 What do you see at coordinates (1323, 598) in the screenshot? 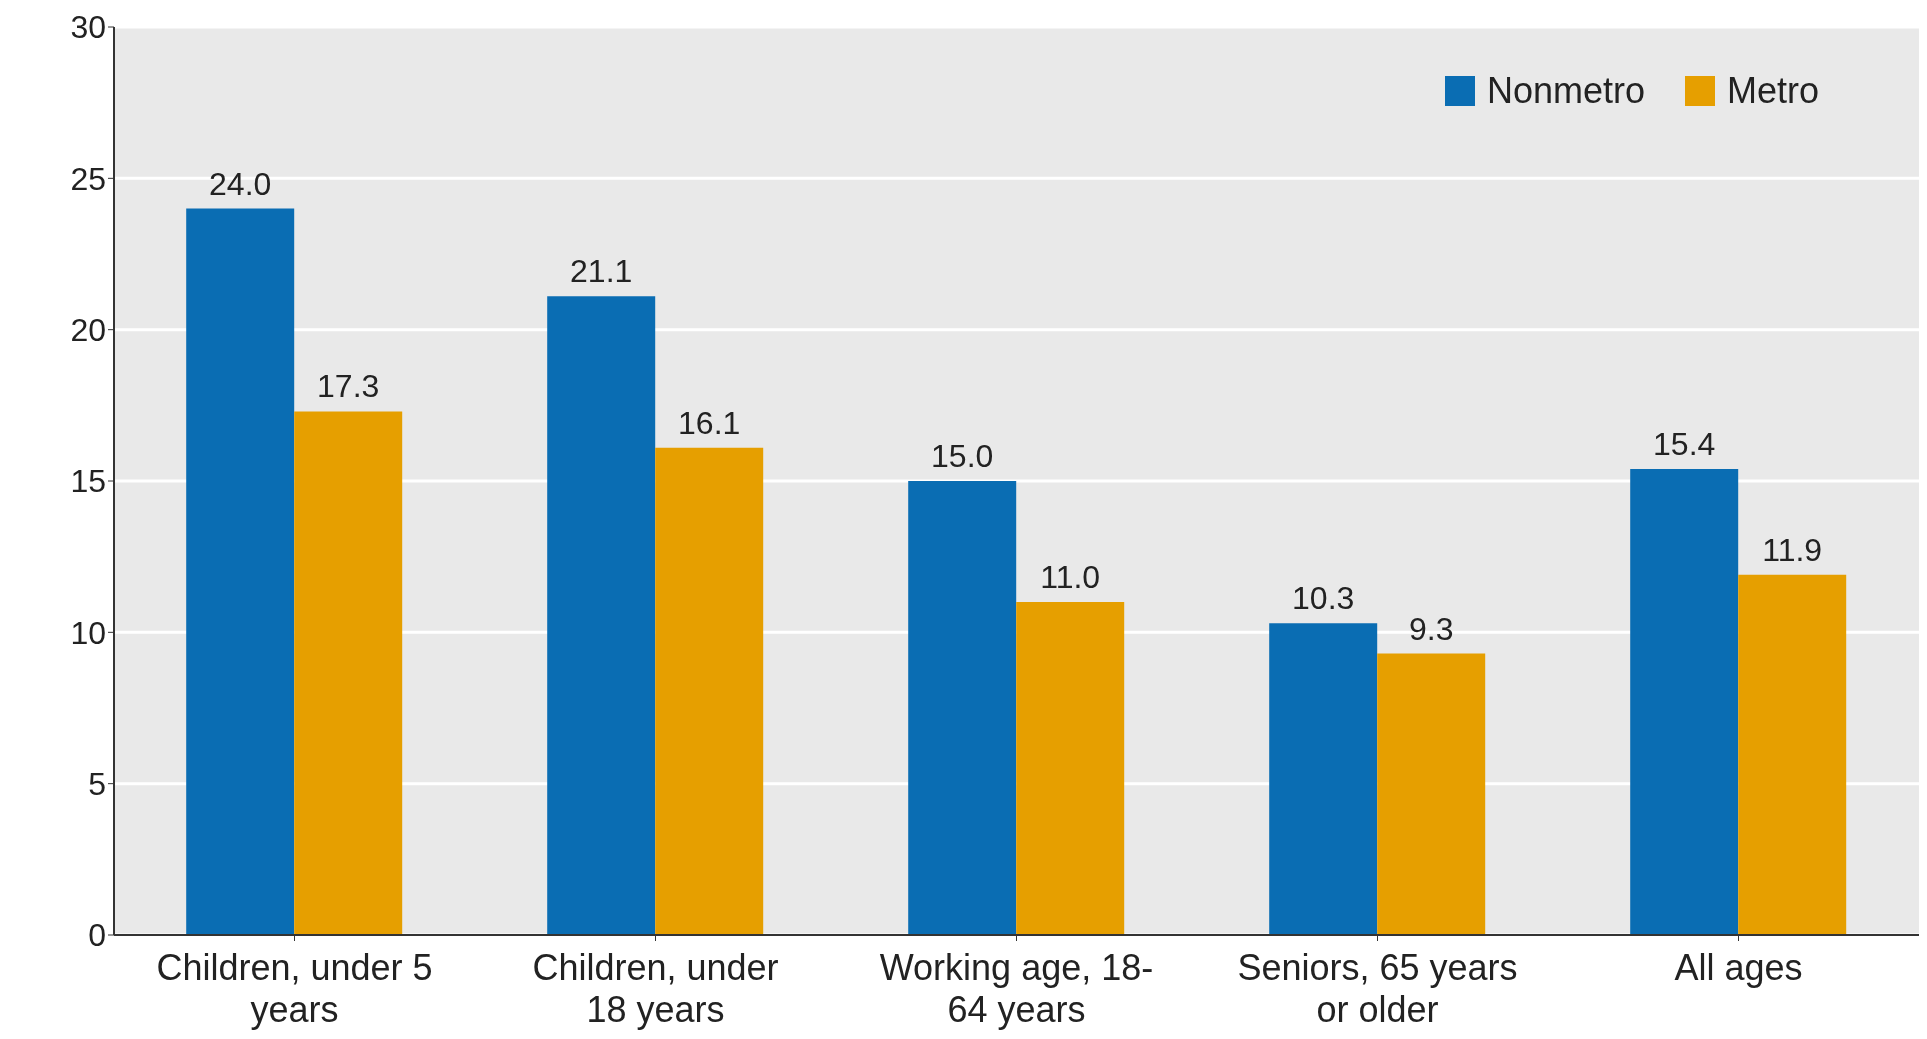
I see `data-label: 10.3` at bounding box center [1323, 598].